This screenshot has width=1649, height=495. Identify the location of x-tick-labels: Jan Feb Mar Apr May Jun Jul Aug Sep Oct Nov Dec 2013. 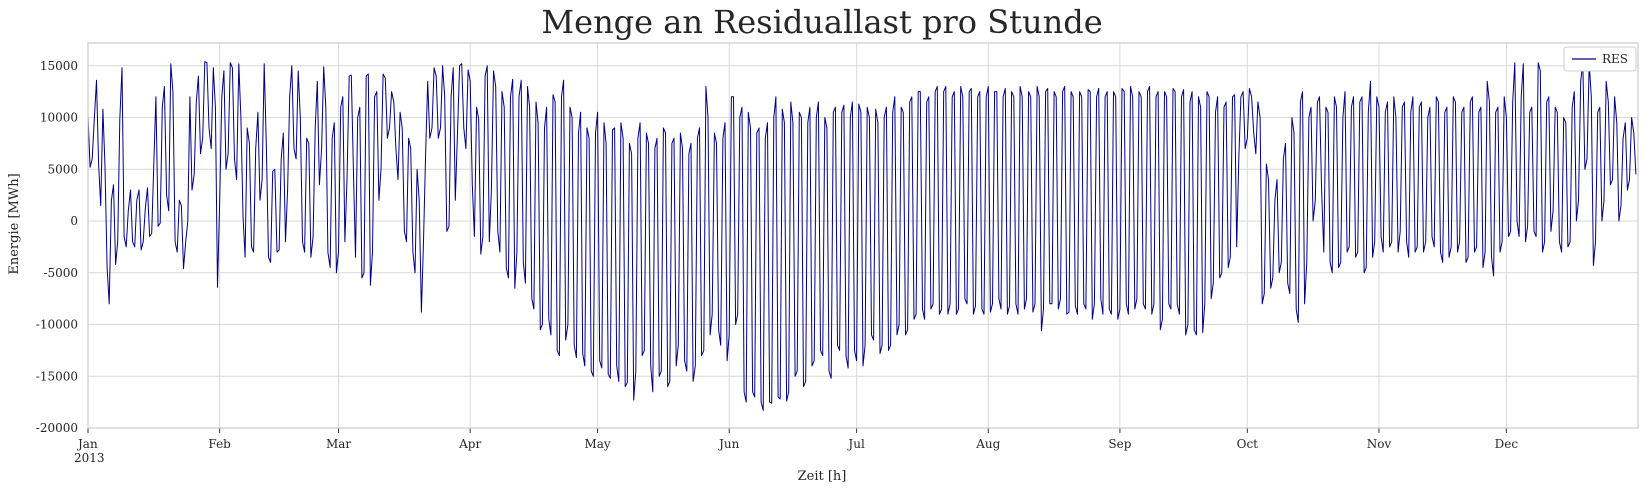
(796, 446).